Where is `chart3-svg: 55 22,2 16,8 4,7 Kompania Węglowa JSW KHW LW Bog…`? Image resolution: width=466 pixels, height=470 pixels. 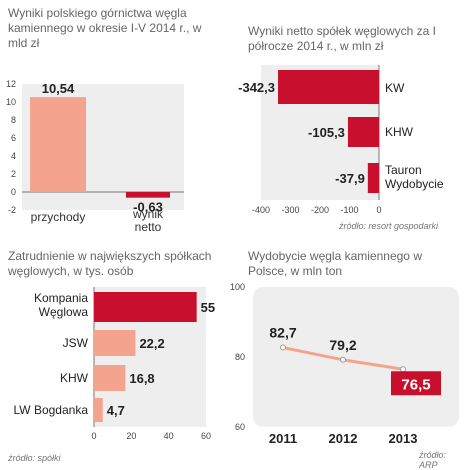 chart3-svg: 55 22,2 16,8 4,7 Kompania Węglowa JSW KHW LW Bog… is located at coordinates (114, 364).